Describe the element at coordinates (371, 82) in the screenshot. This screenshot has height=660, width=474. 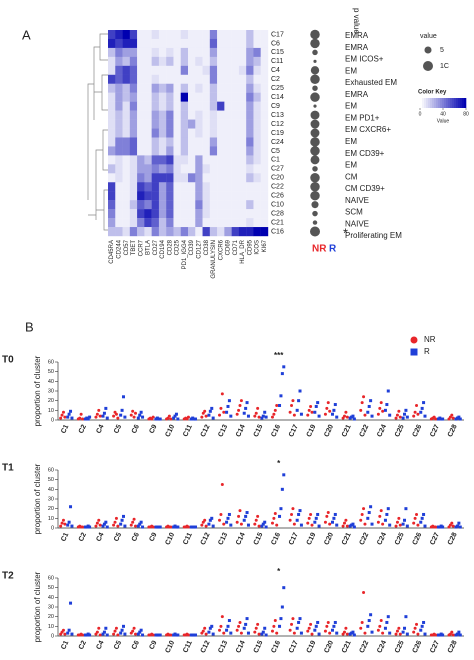
I see `annotation: Exhausted EM` at that location.